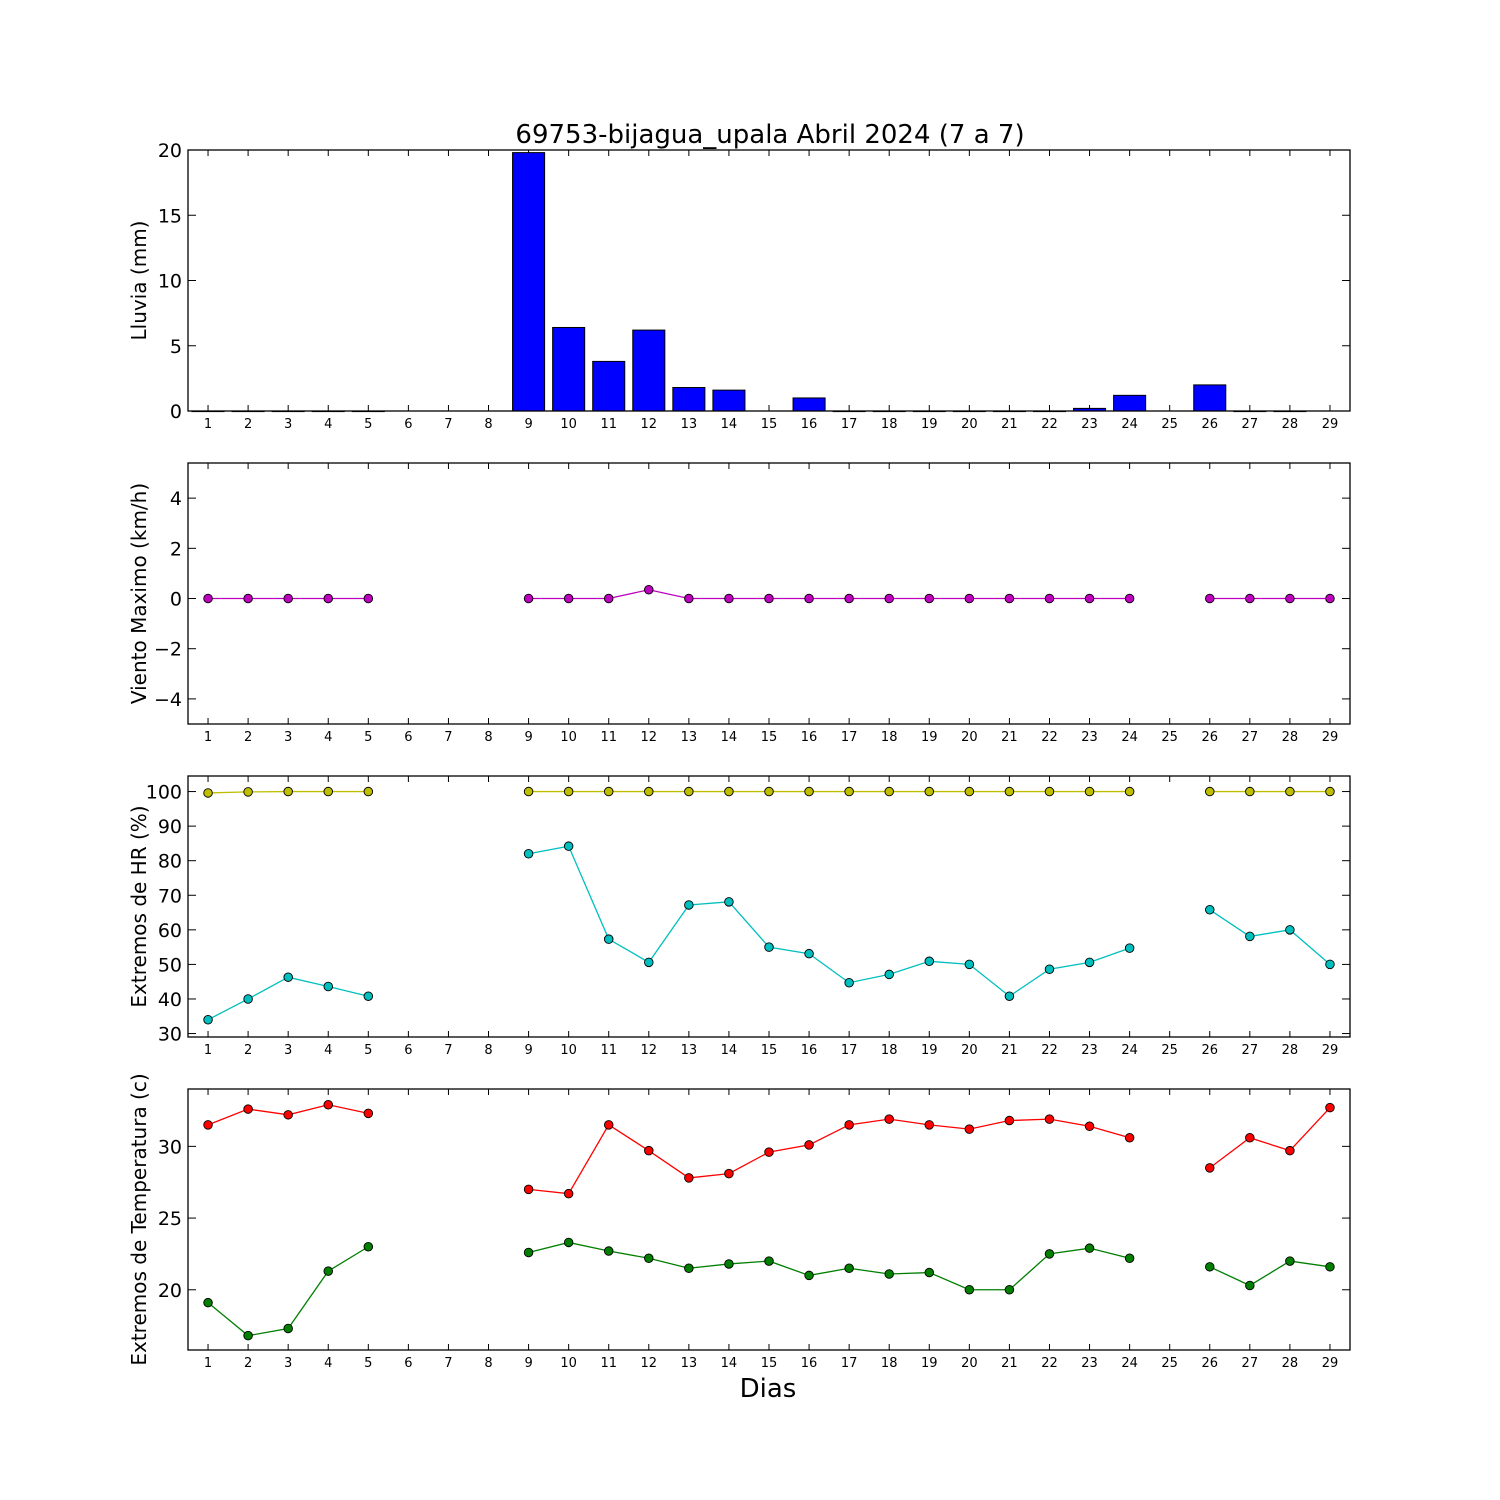 The width and height of the screenshot is (1500, 1500). What do you see at coordinates (1169, 1050) in the screenshot?
I see `x-tick-label: 25` at bounding box center [1169, 1050].